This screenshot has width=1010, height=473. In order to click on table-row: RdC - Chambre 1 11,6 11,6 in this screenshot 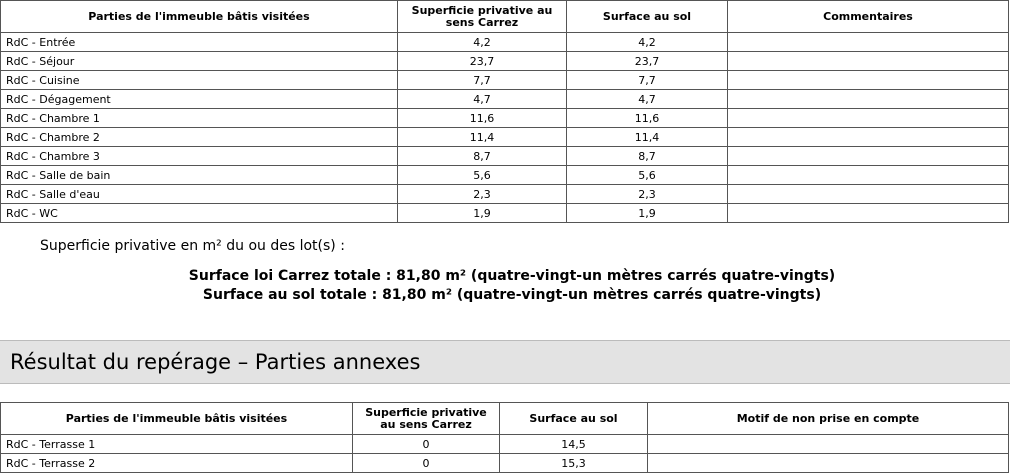, I will do `click(504, 118)`.